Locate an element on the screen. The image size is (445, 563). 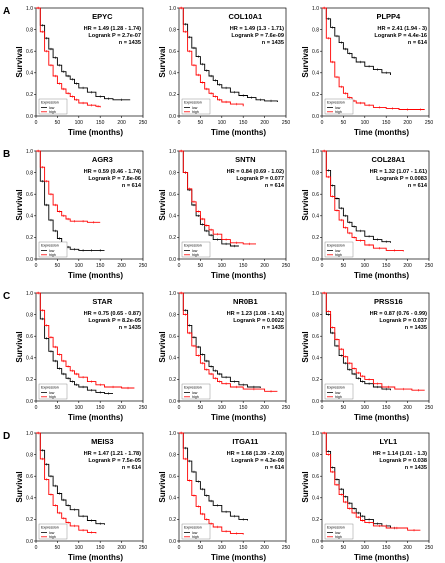
hazard-ratio: HR = 1.49 (1.3 - 1.71) is located at coordinates (257, 29).